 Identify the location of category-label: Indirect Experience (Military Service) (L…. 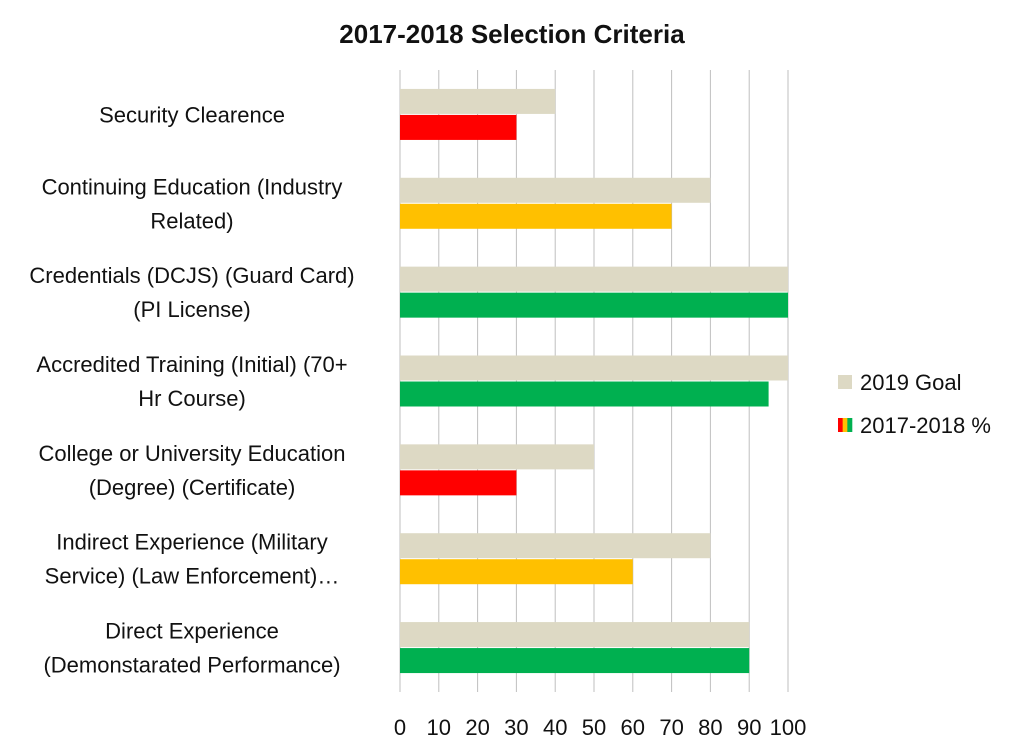
(192, 559).